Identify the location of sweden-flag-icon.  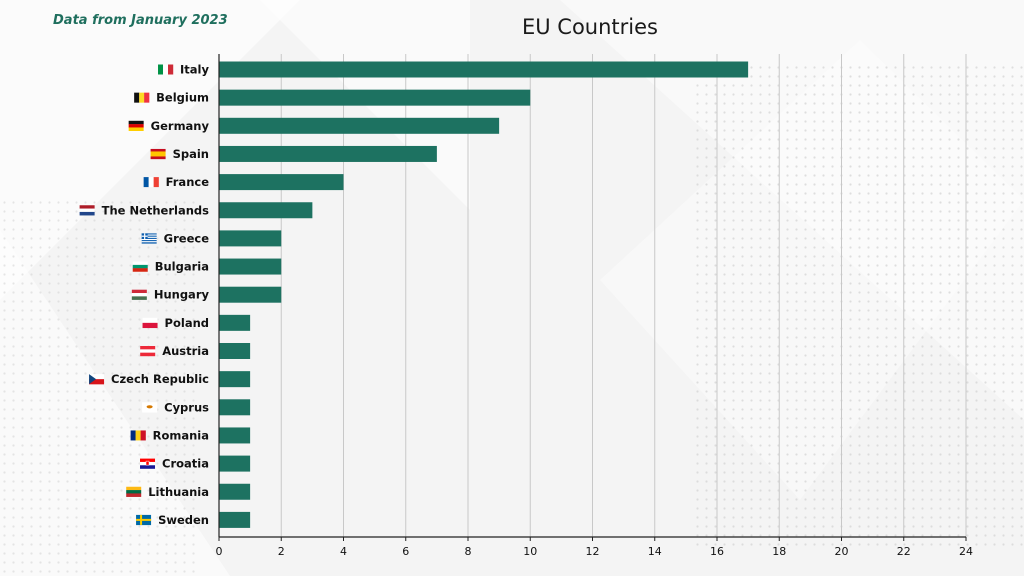
(144, 520).